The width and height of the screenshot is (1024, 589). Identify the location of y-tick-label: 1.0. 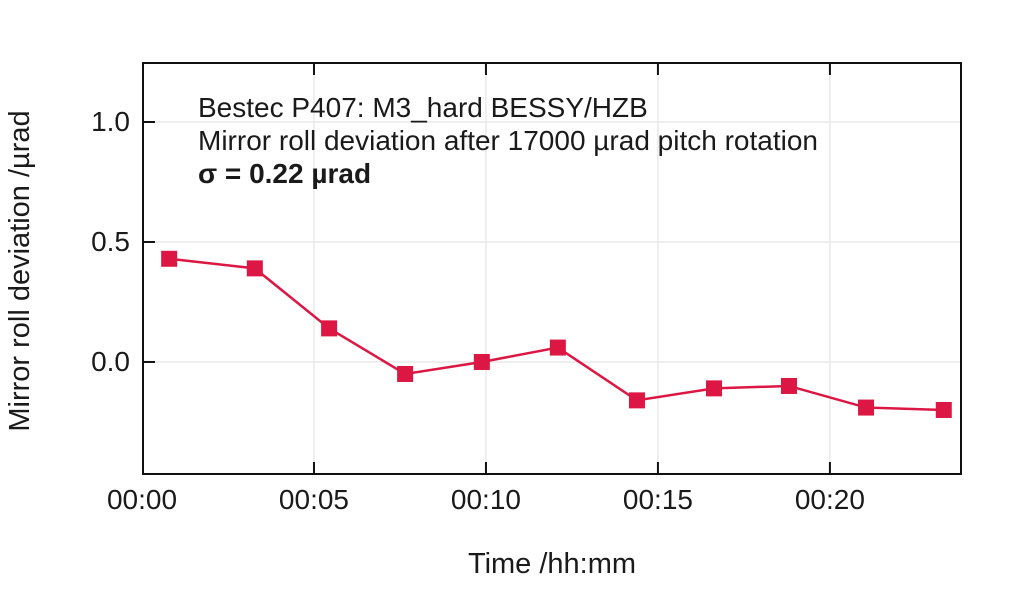
(110, 121).